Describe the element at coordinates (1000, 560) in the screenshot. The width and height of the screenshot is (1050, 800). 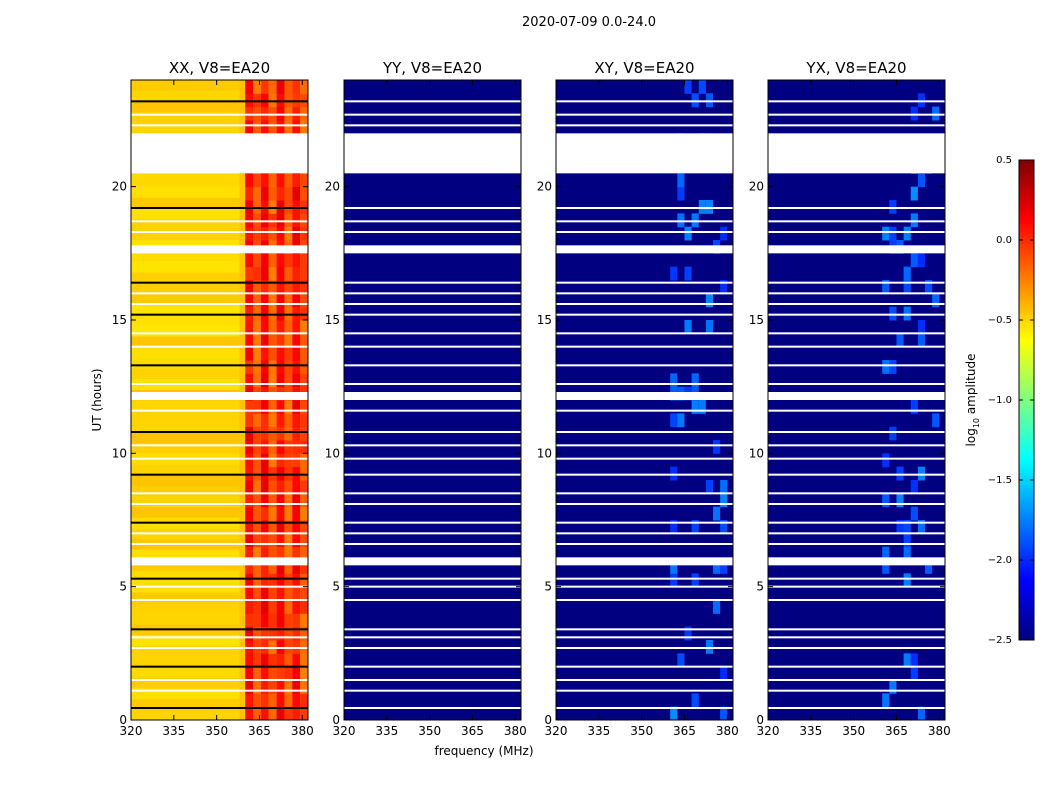
I see `colorbar-tick-label: −2.0` at that location.